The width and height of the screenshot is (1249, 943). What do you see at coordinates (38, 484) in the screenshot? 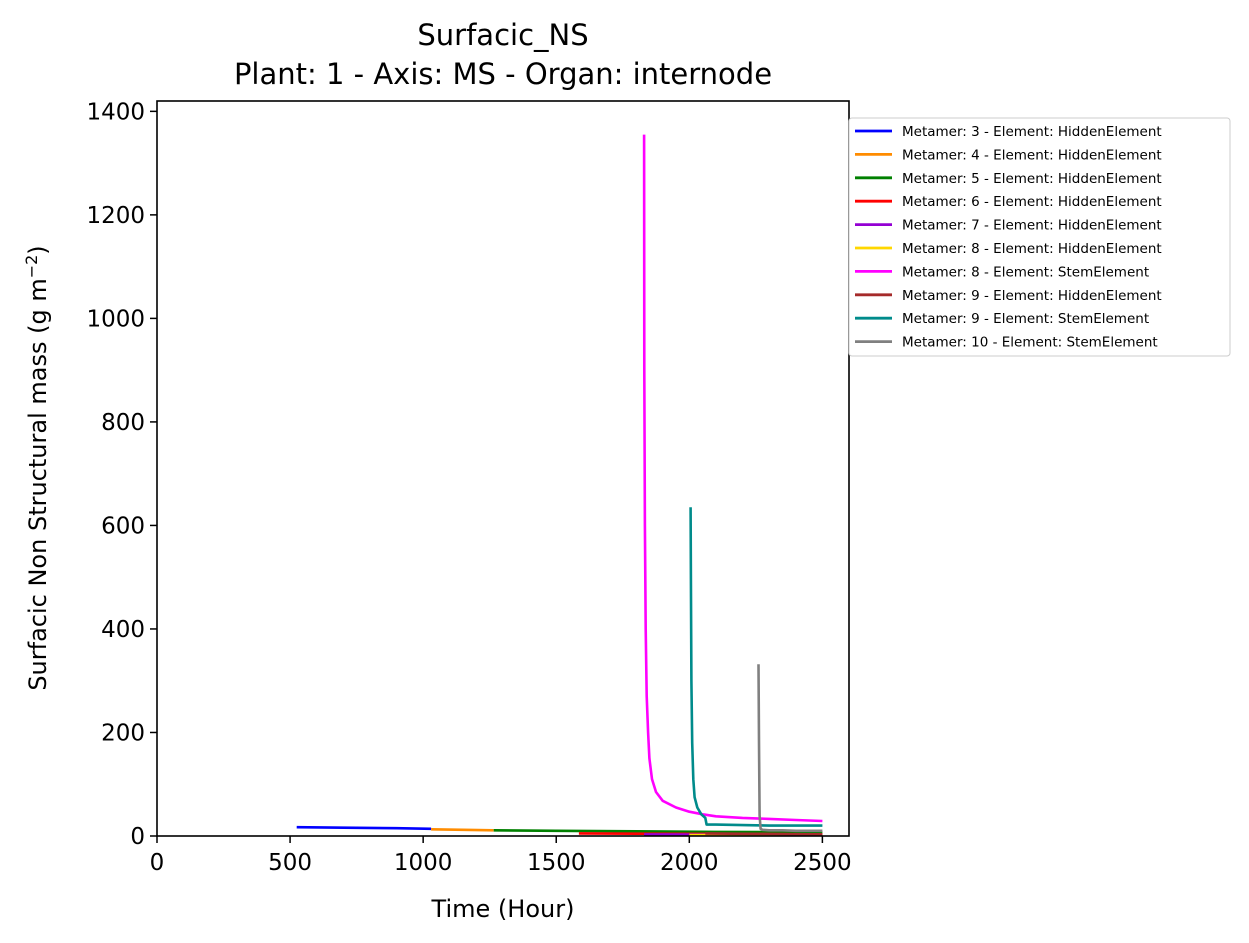
I see `y-axis-label-main: Surfacic Non Structural mass (g m` at bounding box center [38, 484].